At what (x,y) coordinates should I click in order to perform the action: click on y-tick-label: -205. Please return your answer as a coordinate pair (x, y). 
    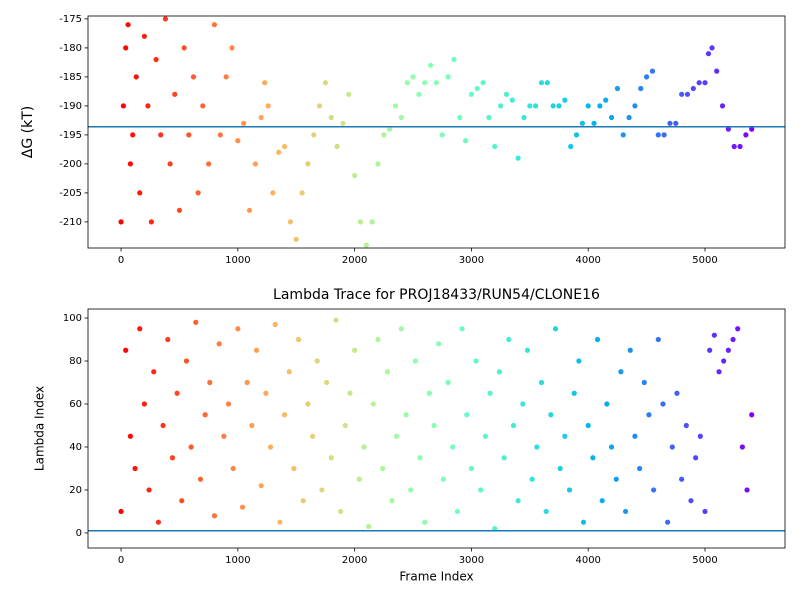
    Looking at the image, I should click on (70, 193).